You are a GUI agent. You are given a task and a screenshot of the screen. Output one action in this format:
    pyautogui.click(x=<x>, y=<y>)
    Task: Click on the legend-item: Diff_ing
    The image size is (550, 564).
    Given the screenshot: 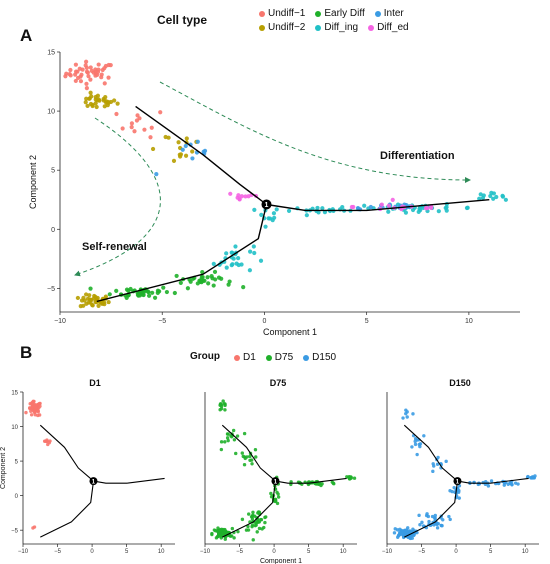 What is the action you would take?
    pyautogui.click(x=336, y=27)
    